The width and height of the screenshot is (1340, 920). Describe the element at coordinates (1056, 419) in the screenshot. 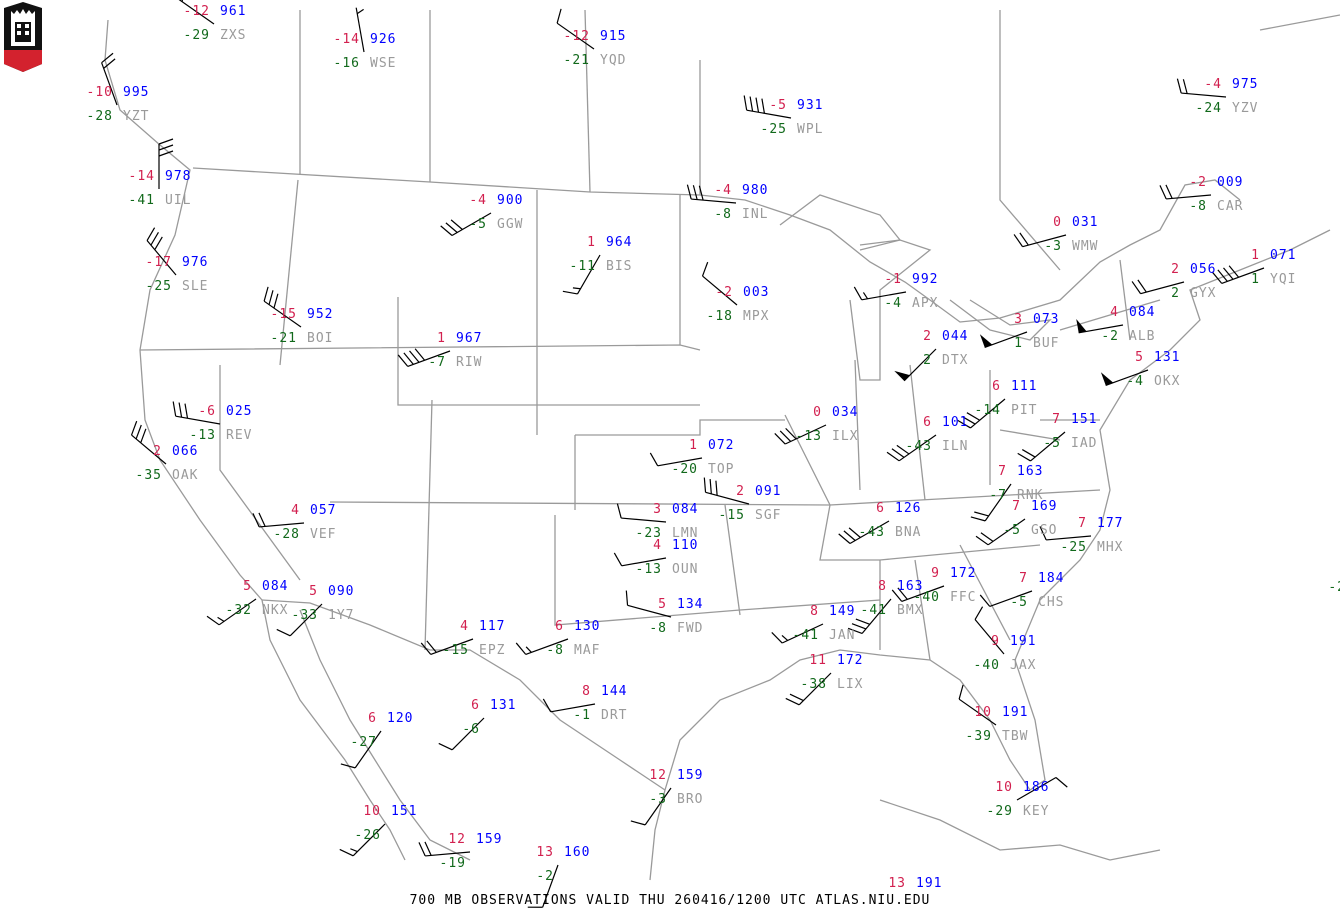

I see `station-temperature: 7` at that location.